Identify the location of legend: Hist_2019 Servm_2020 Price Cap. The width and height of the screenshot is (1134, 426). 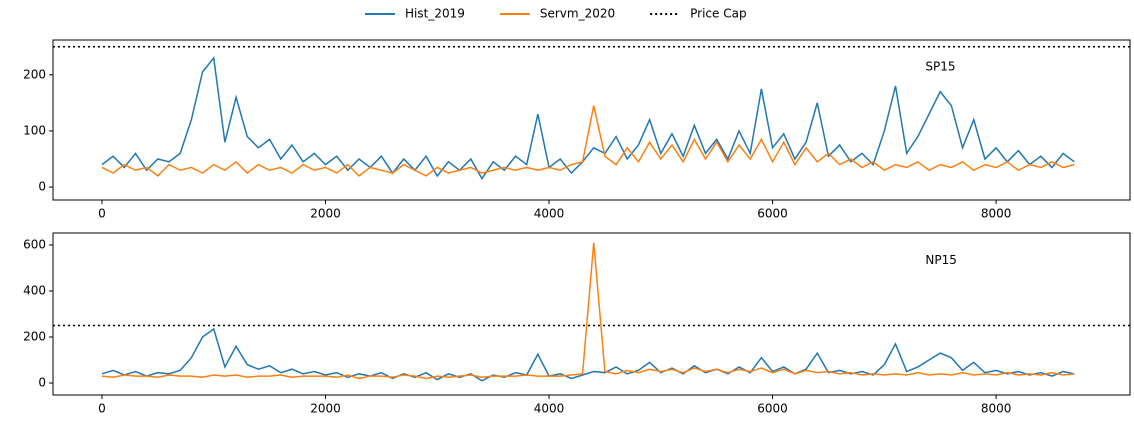
(556, 14).